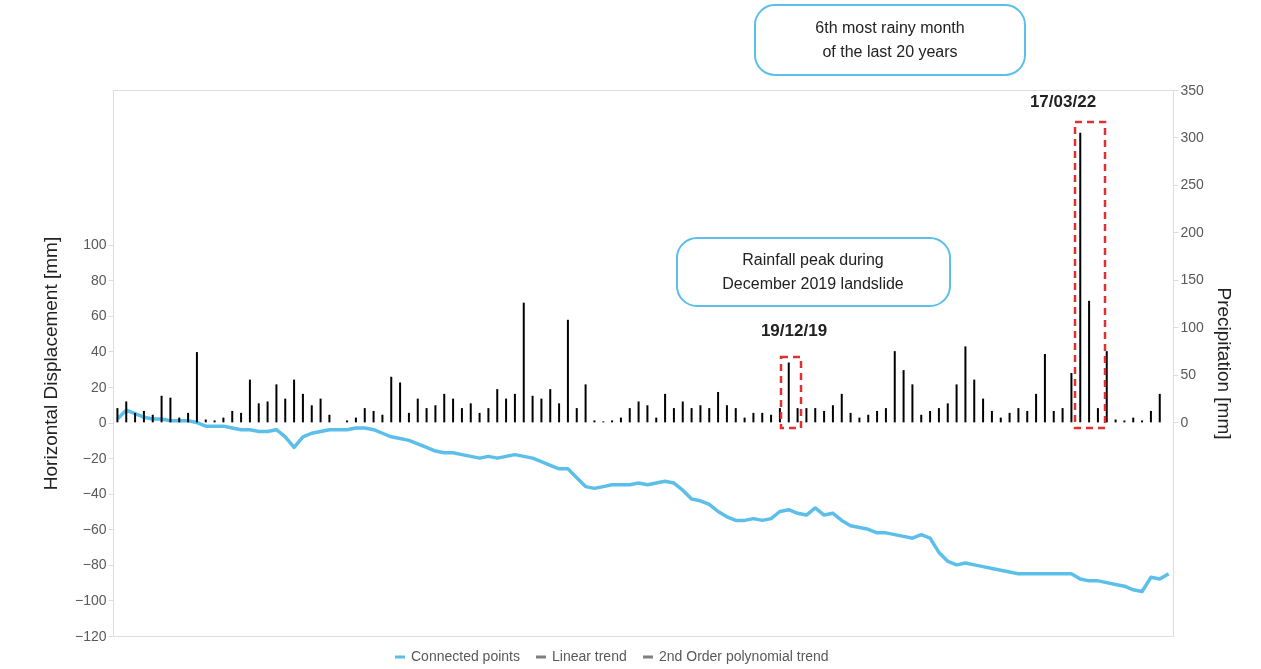 The image size is (1261, 669). Describe the element at coordinates (1192, 279) in the screenshot. I see `y2-tick-label: 150` at that location.